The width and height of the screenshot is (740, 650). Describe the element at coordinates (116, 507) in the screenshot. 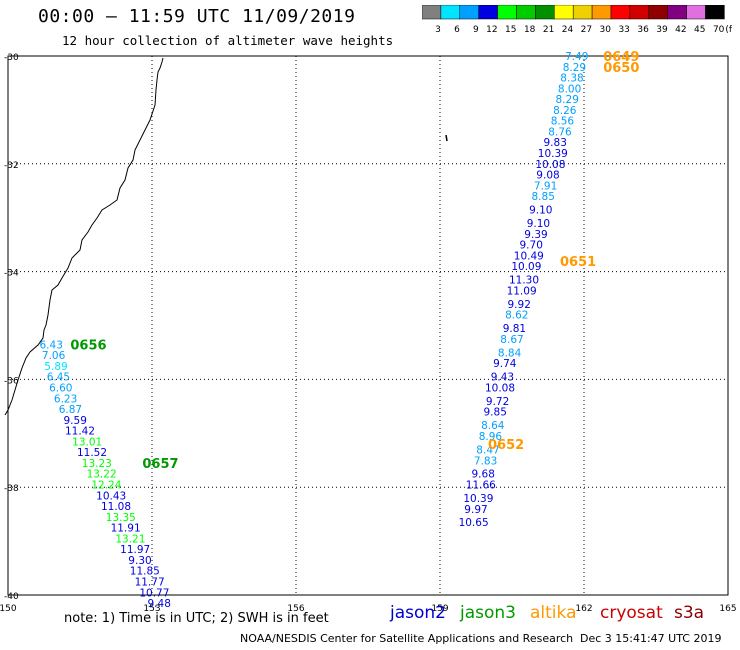

I see `wave-height-label: 11.08` at that location.